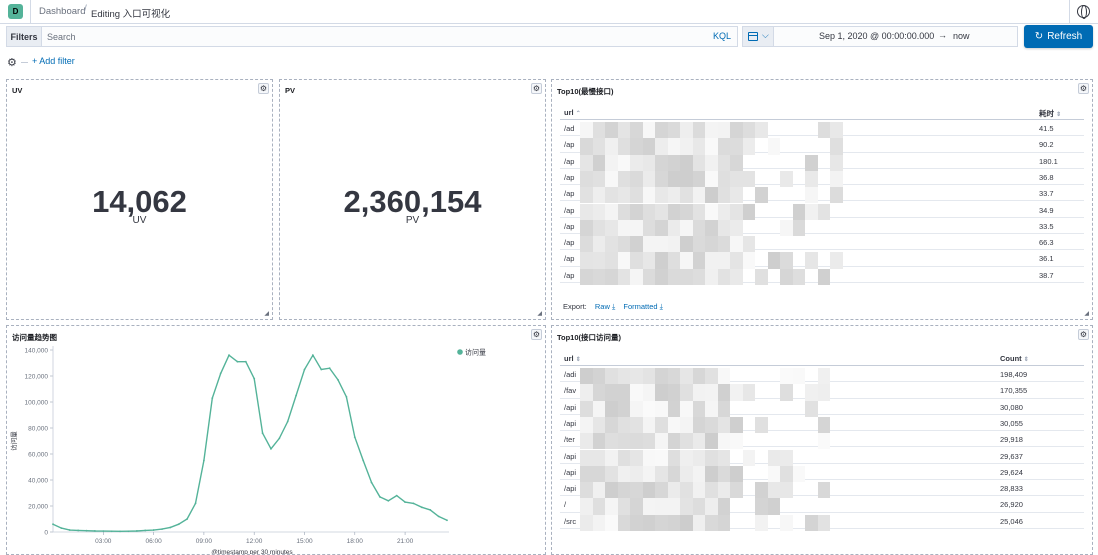 This screenshot has width=1098, height=555. I want to click on column-header-url: url ⇕, so click(572, 358).